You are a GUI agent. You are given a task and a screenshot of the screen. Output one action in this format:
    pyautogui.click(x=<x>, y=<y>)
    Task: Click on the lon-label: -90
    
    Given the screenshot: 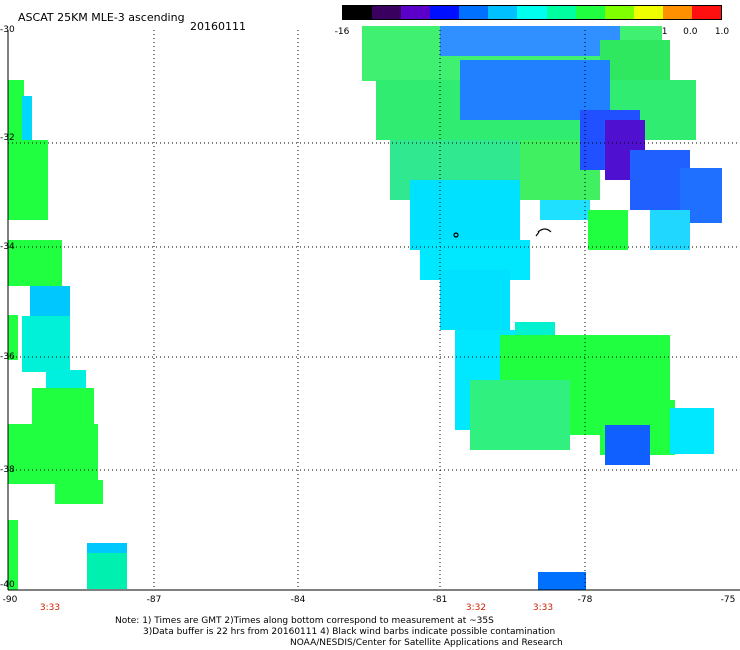 What is the action you would take?
    pyautogui.click(x=10, y=600)
    